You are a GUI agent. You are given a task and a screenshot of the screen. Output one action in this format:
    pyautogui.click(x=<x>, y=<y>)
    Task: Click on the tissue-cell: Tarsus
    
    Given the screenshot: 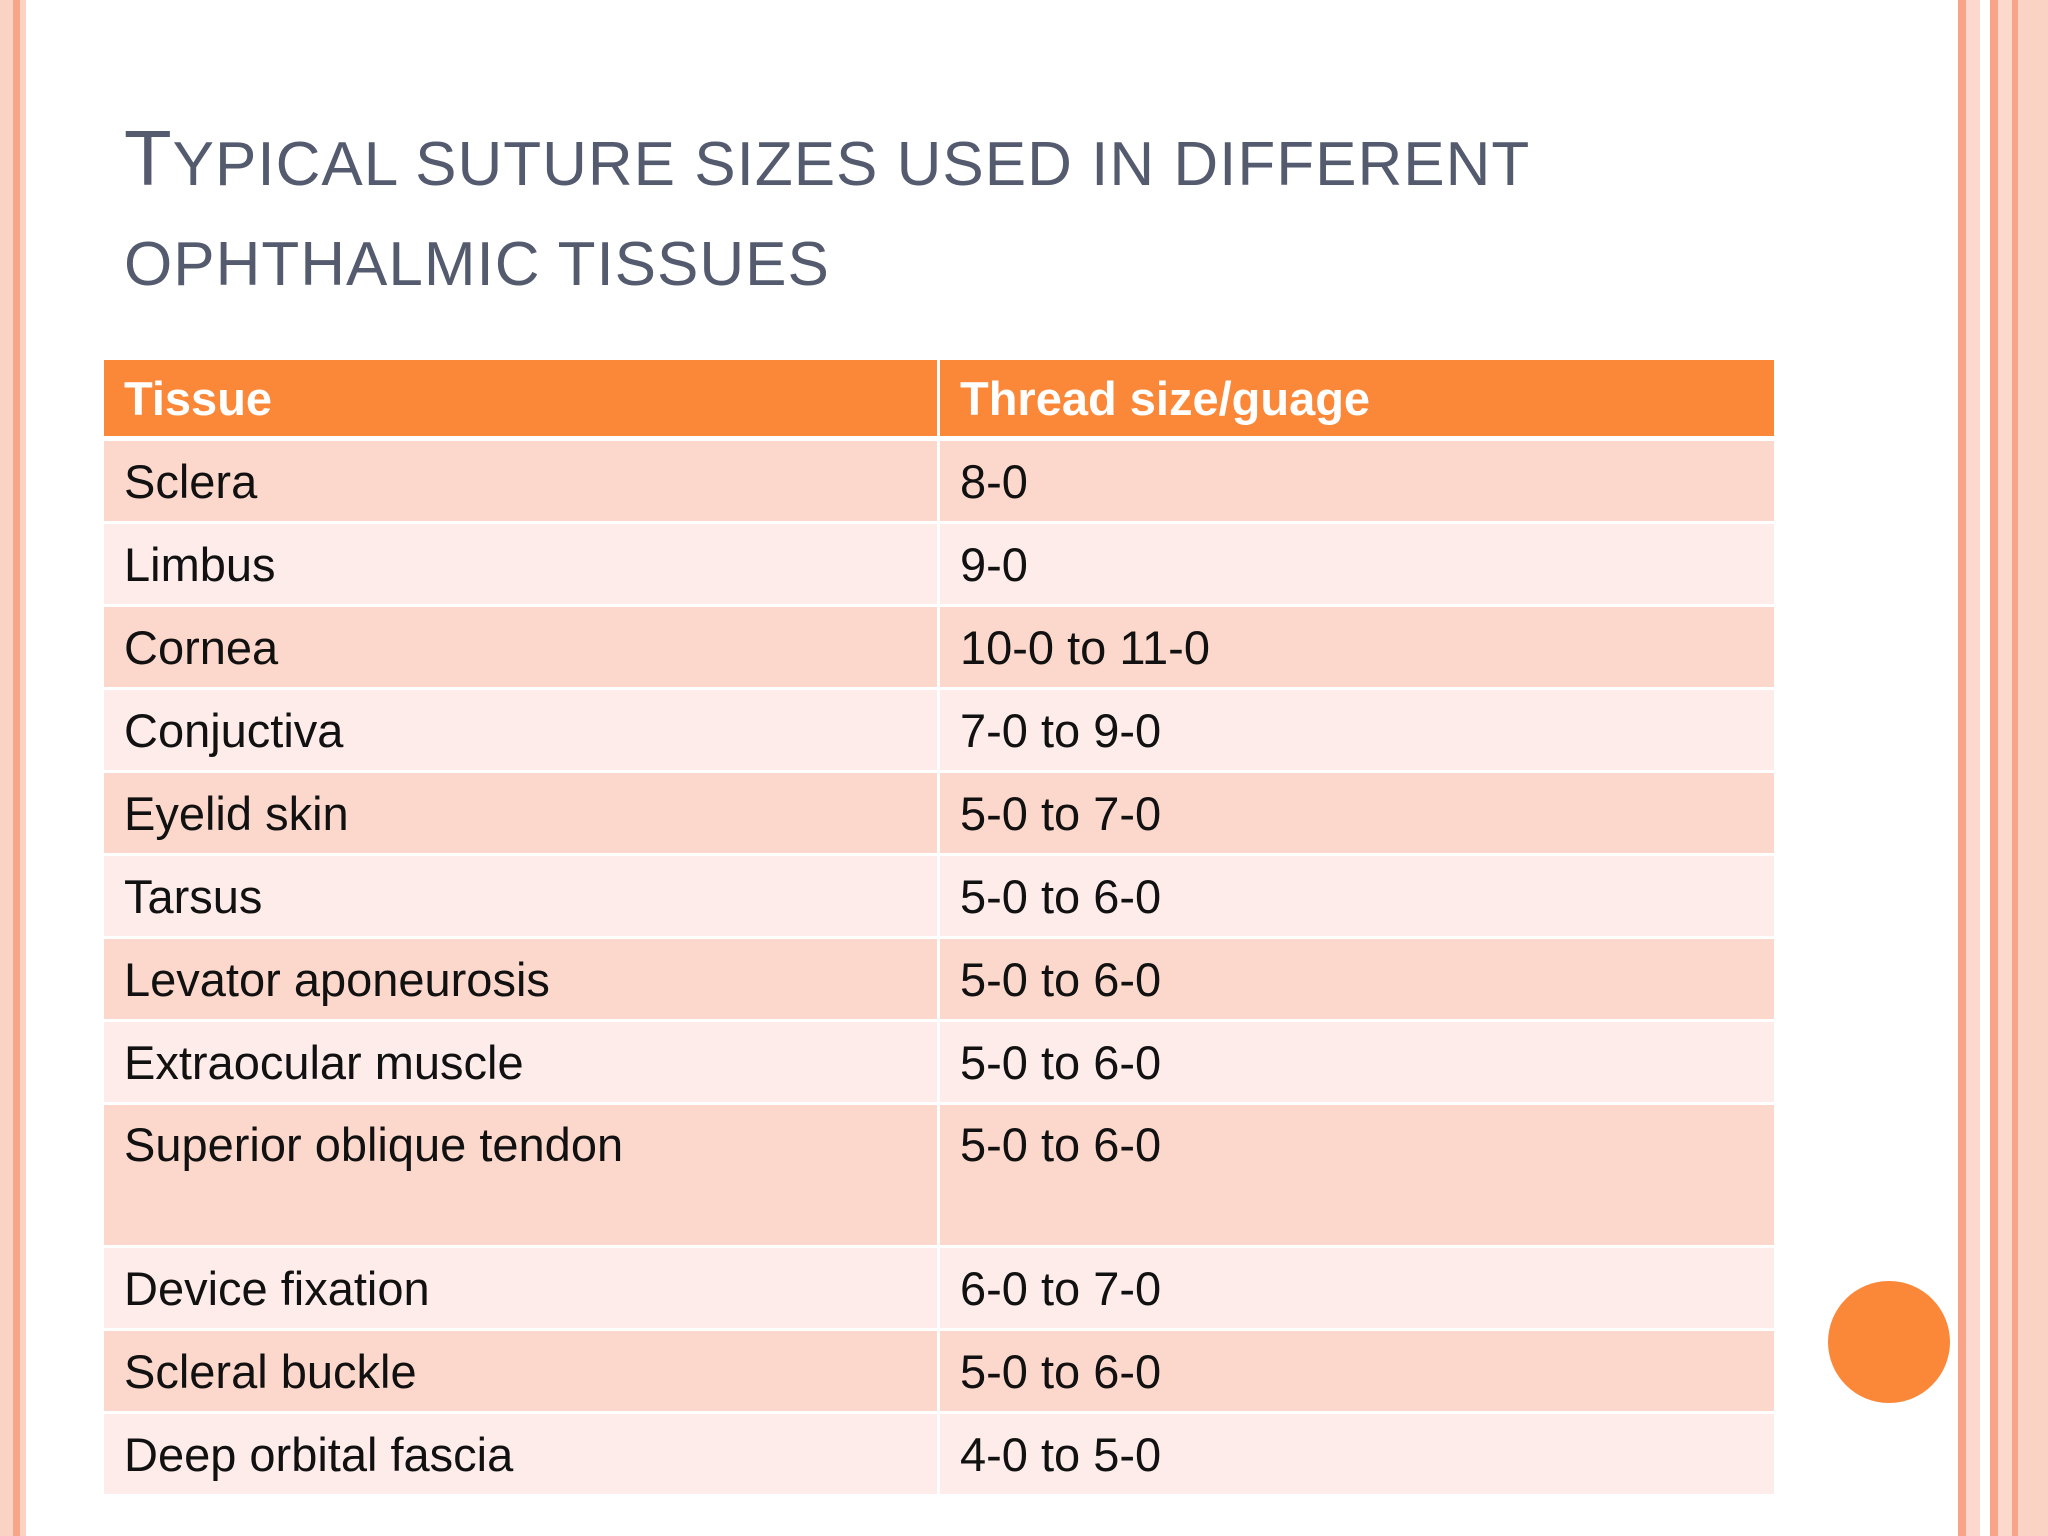 What is the action you would take?
    pyautogui.click(x=522, y=897)
    